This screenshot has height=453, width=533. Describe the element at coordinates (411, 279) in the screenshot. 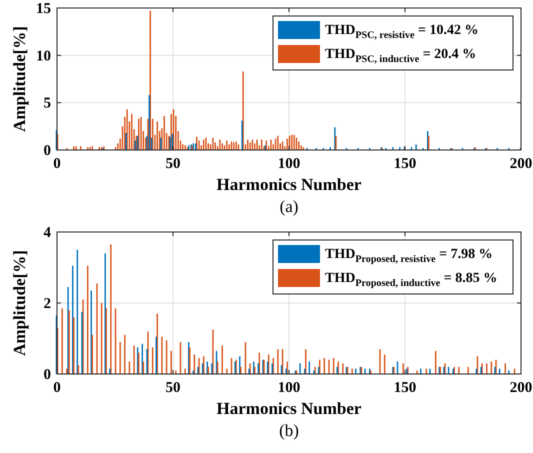

I see `legend-label: THD$_{Proposed, inductive}$ = 8.85 %` at that location.